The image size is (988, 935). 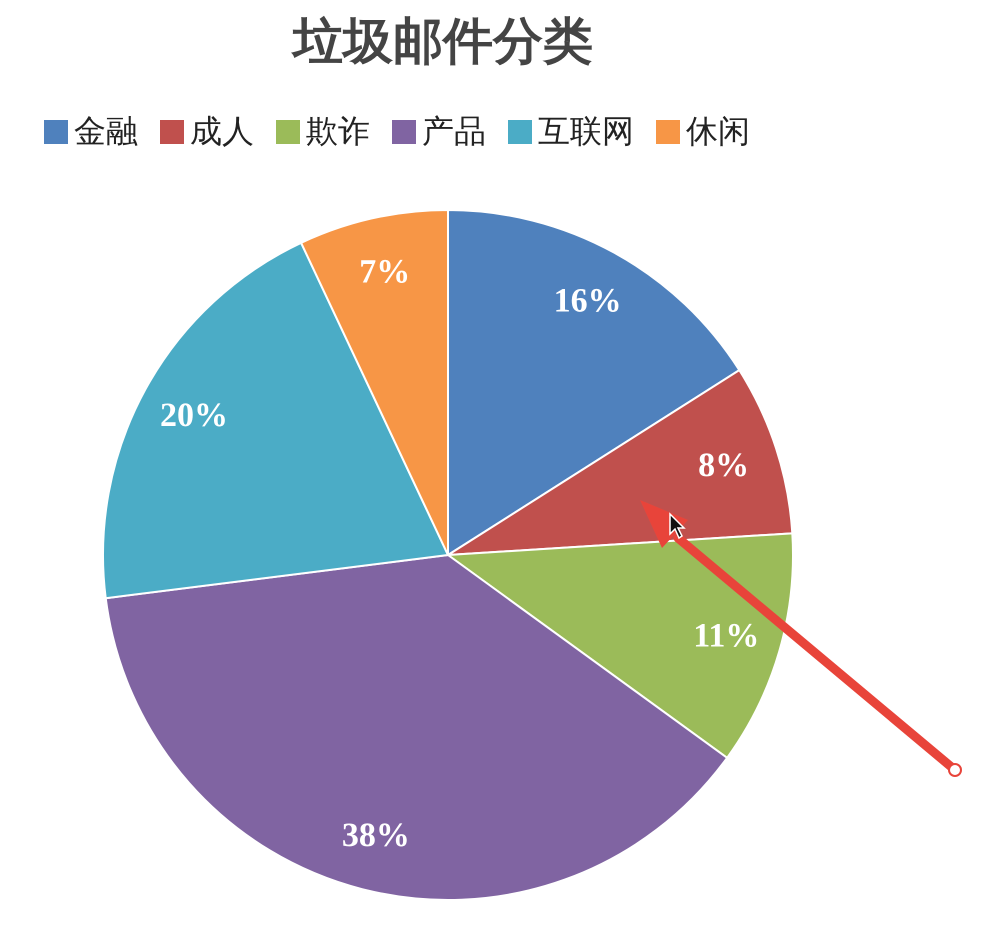 What do you see at coordinates (588, 301) in the screenshot?
I see `data-label: 16%` at bounding box center [588, 301].